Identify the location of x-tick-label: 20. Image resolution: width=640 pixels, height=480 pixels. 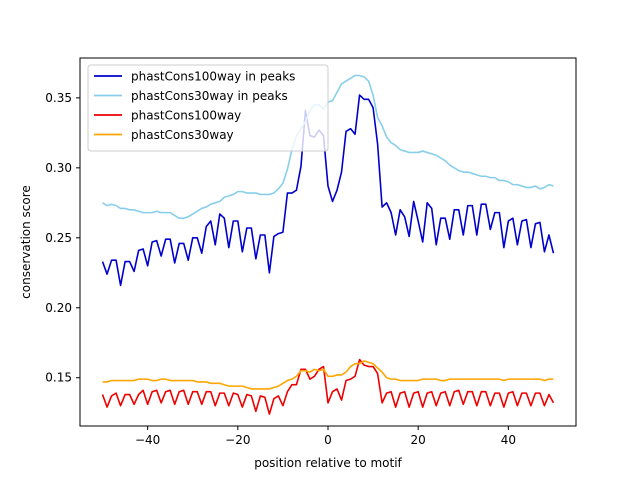
(418, 440).